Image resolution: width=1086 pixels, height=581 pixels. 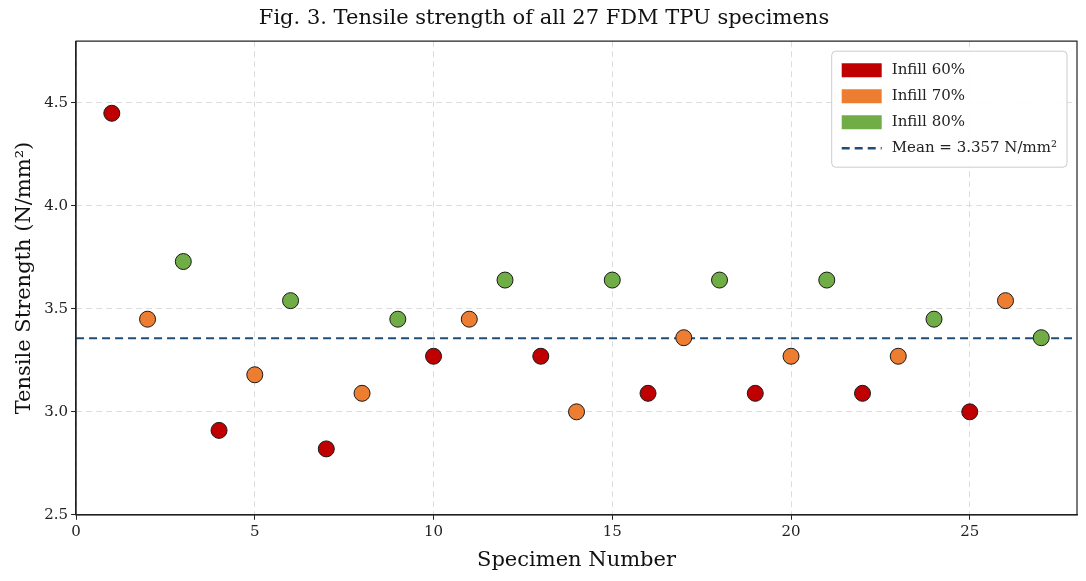 What do you see at coordinates (255, 530) in the screenshot?
I see `x-tick-label: 5` at bounding box center [255, 530].